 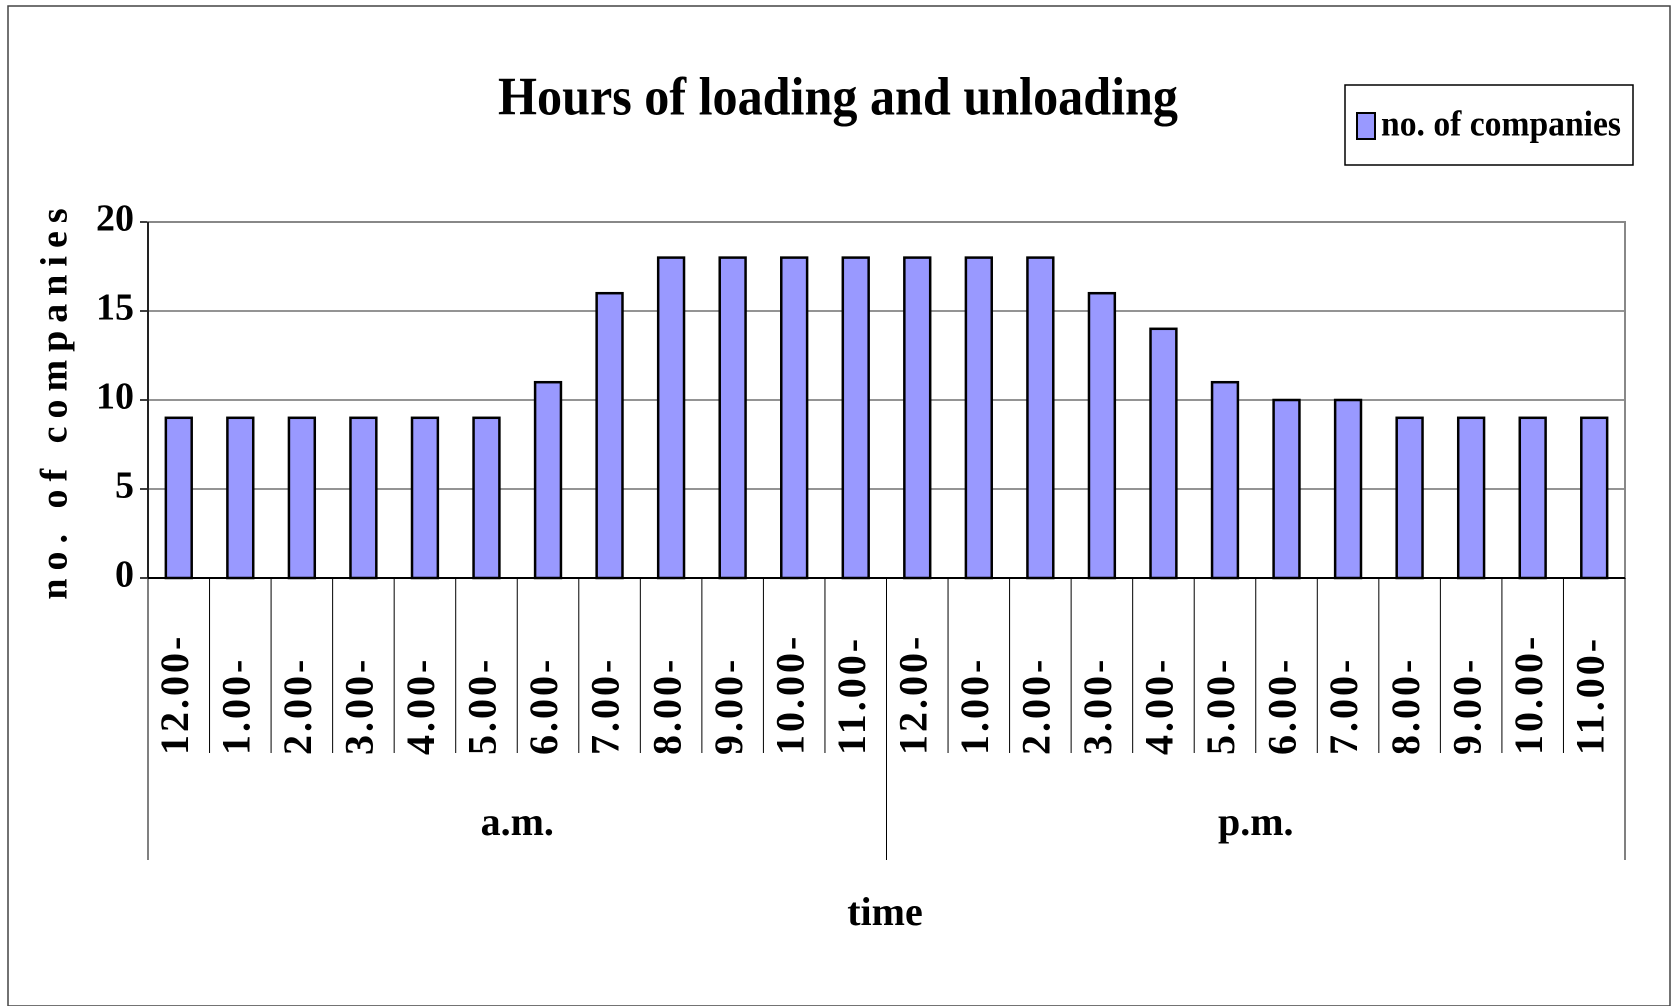 I want to click on group-label: p.m., so click(x=1256, y=821).